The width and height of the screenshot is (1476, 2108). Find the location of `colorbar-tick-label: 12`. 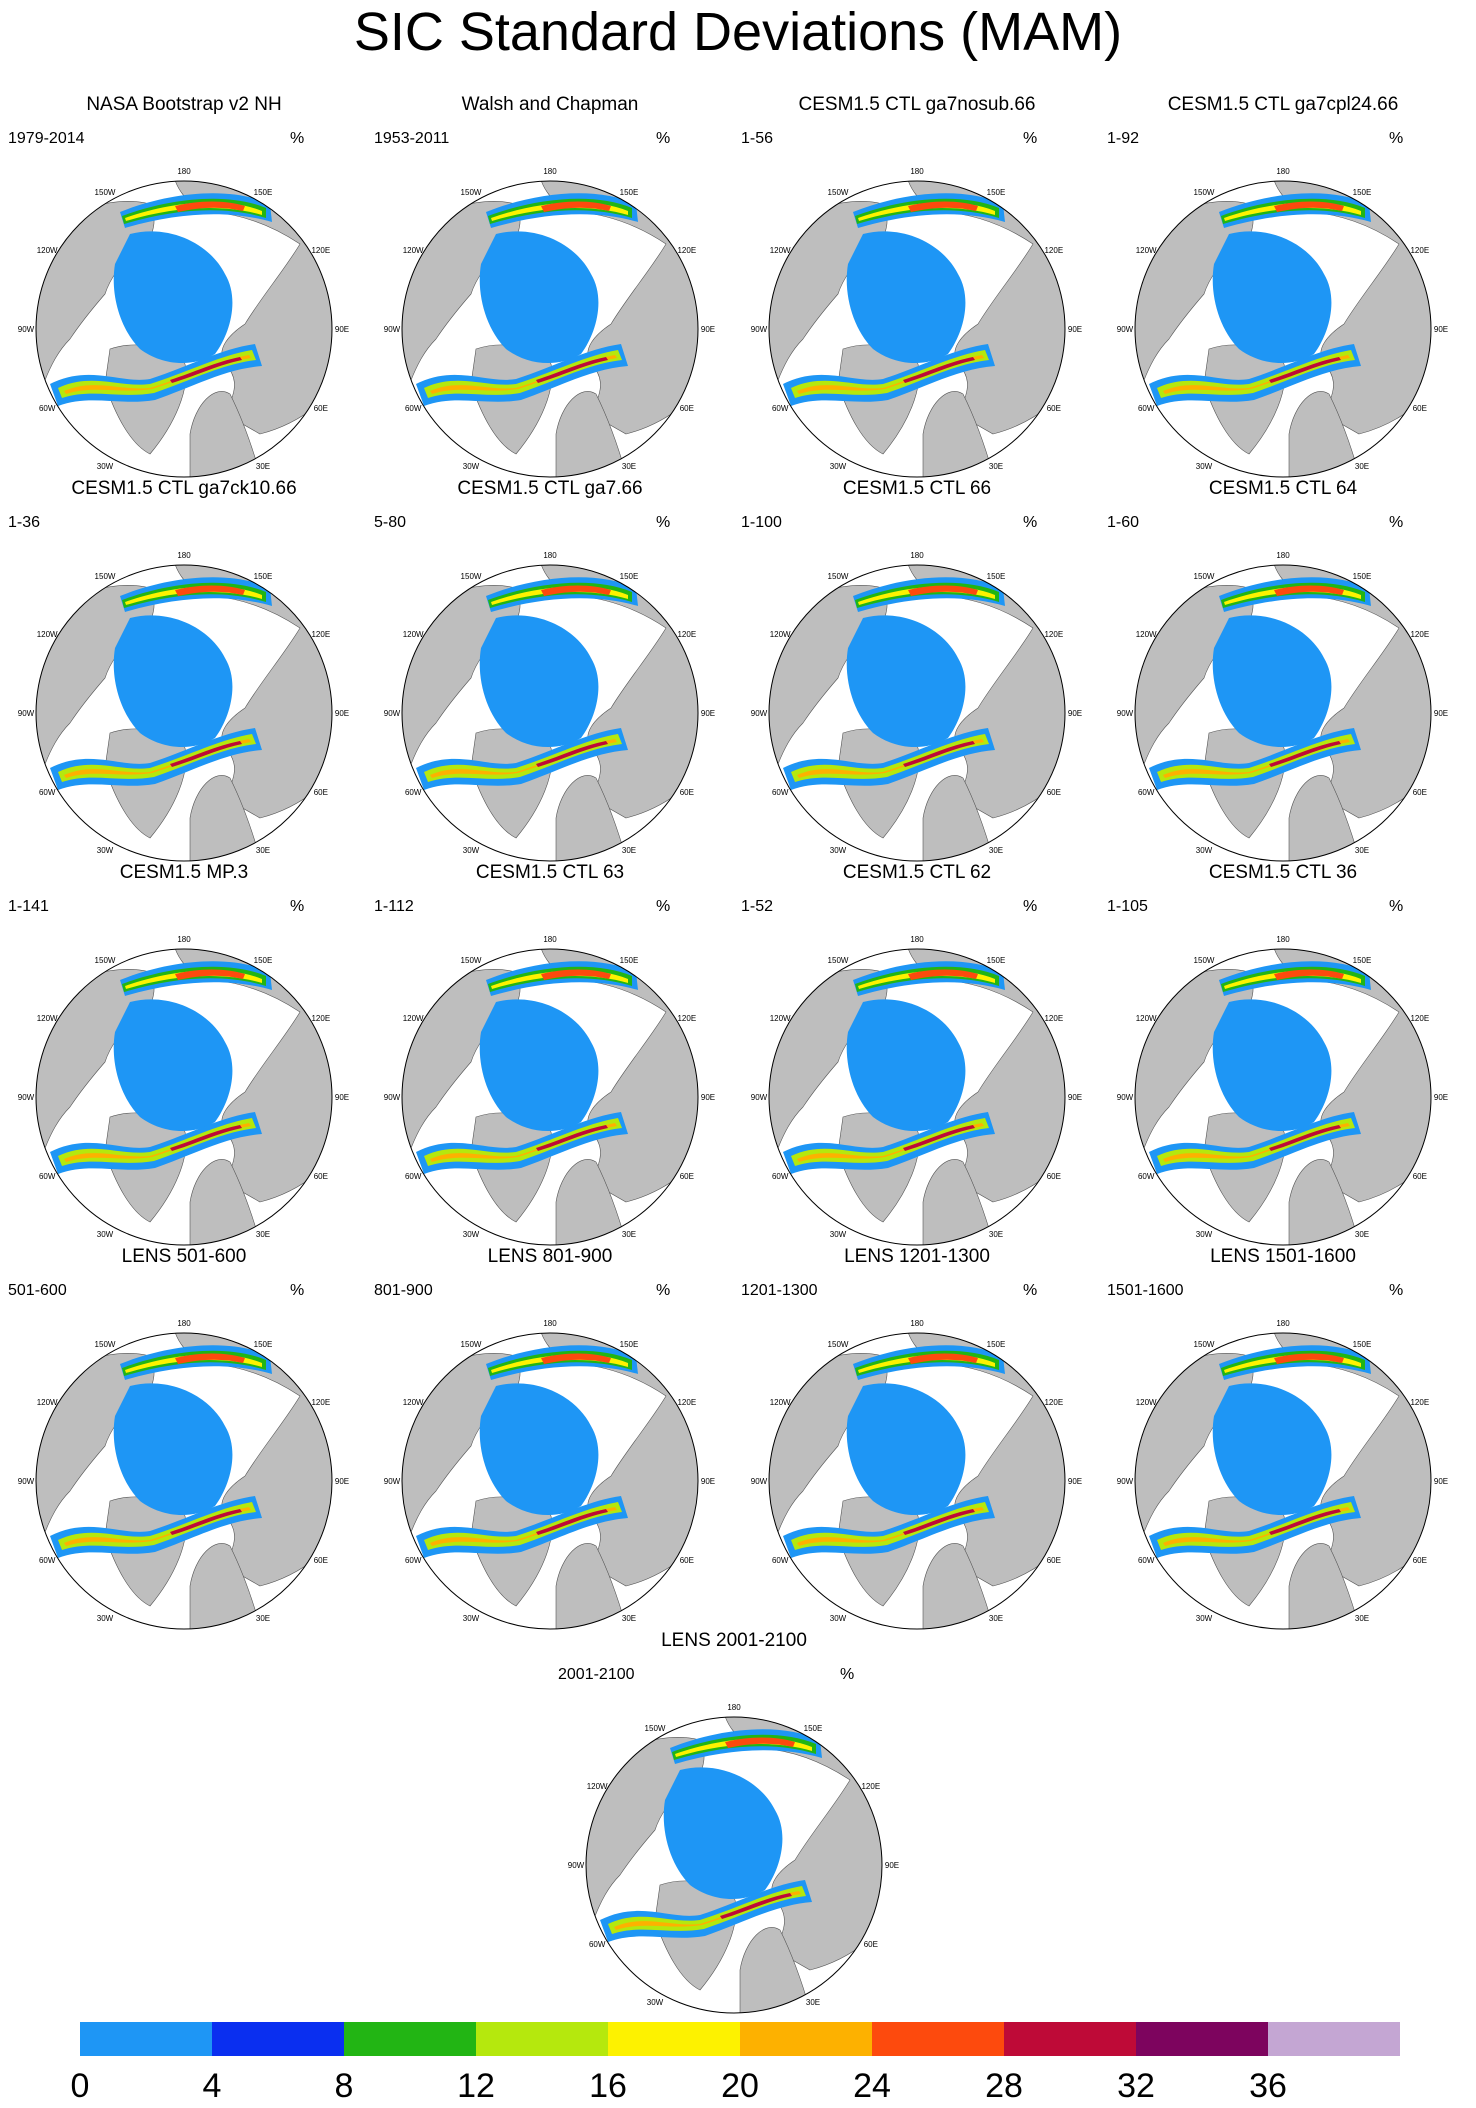

colorbar-tick-label: 12 is located at coordinates (476, 2086).